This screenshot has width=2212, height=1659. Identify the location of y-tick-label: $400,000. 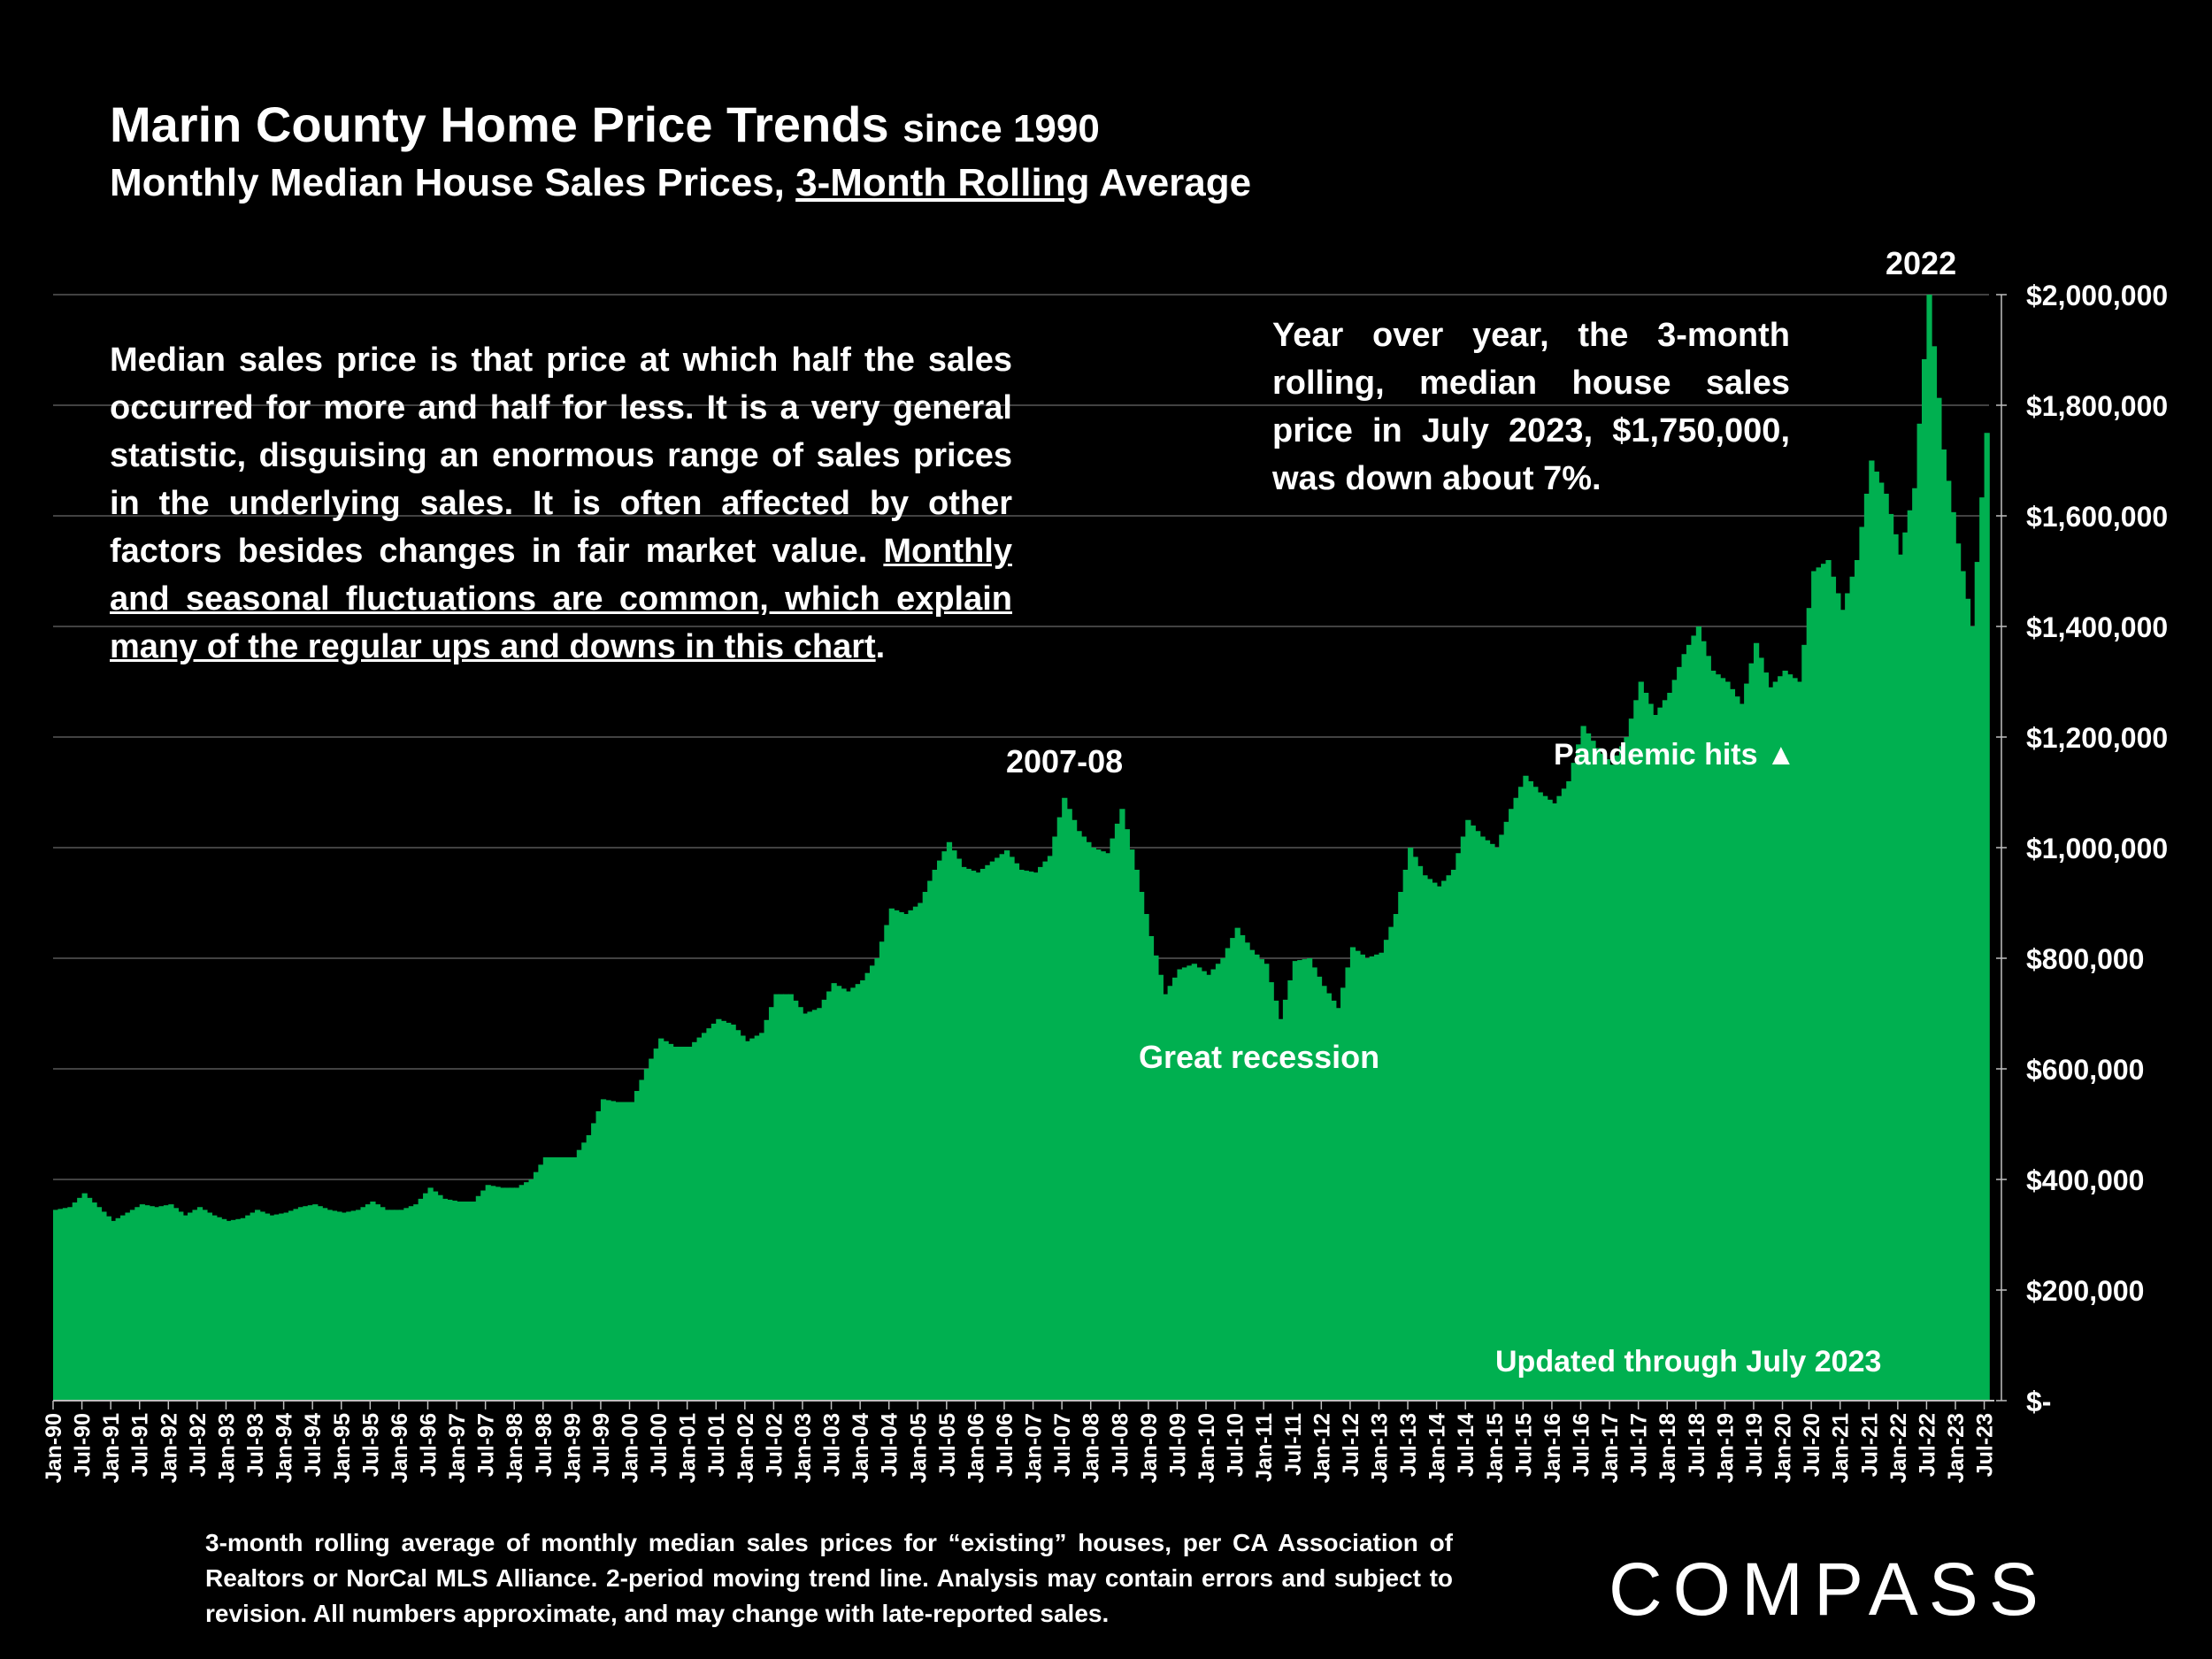
(2085, 1180).